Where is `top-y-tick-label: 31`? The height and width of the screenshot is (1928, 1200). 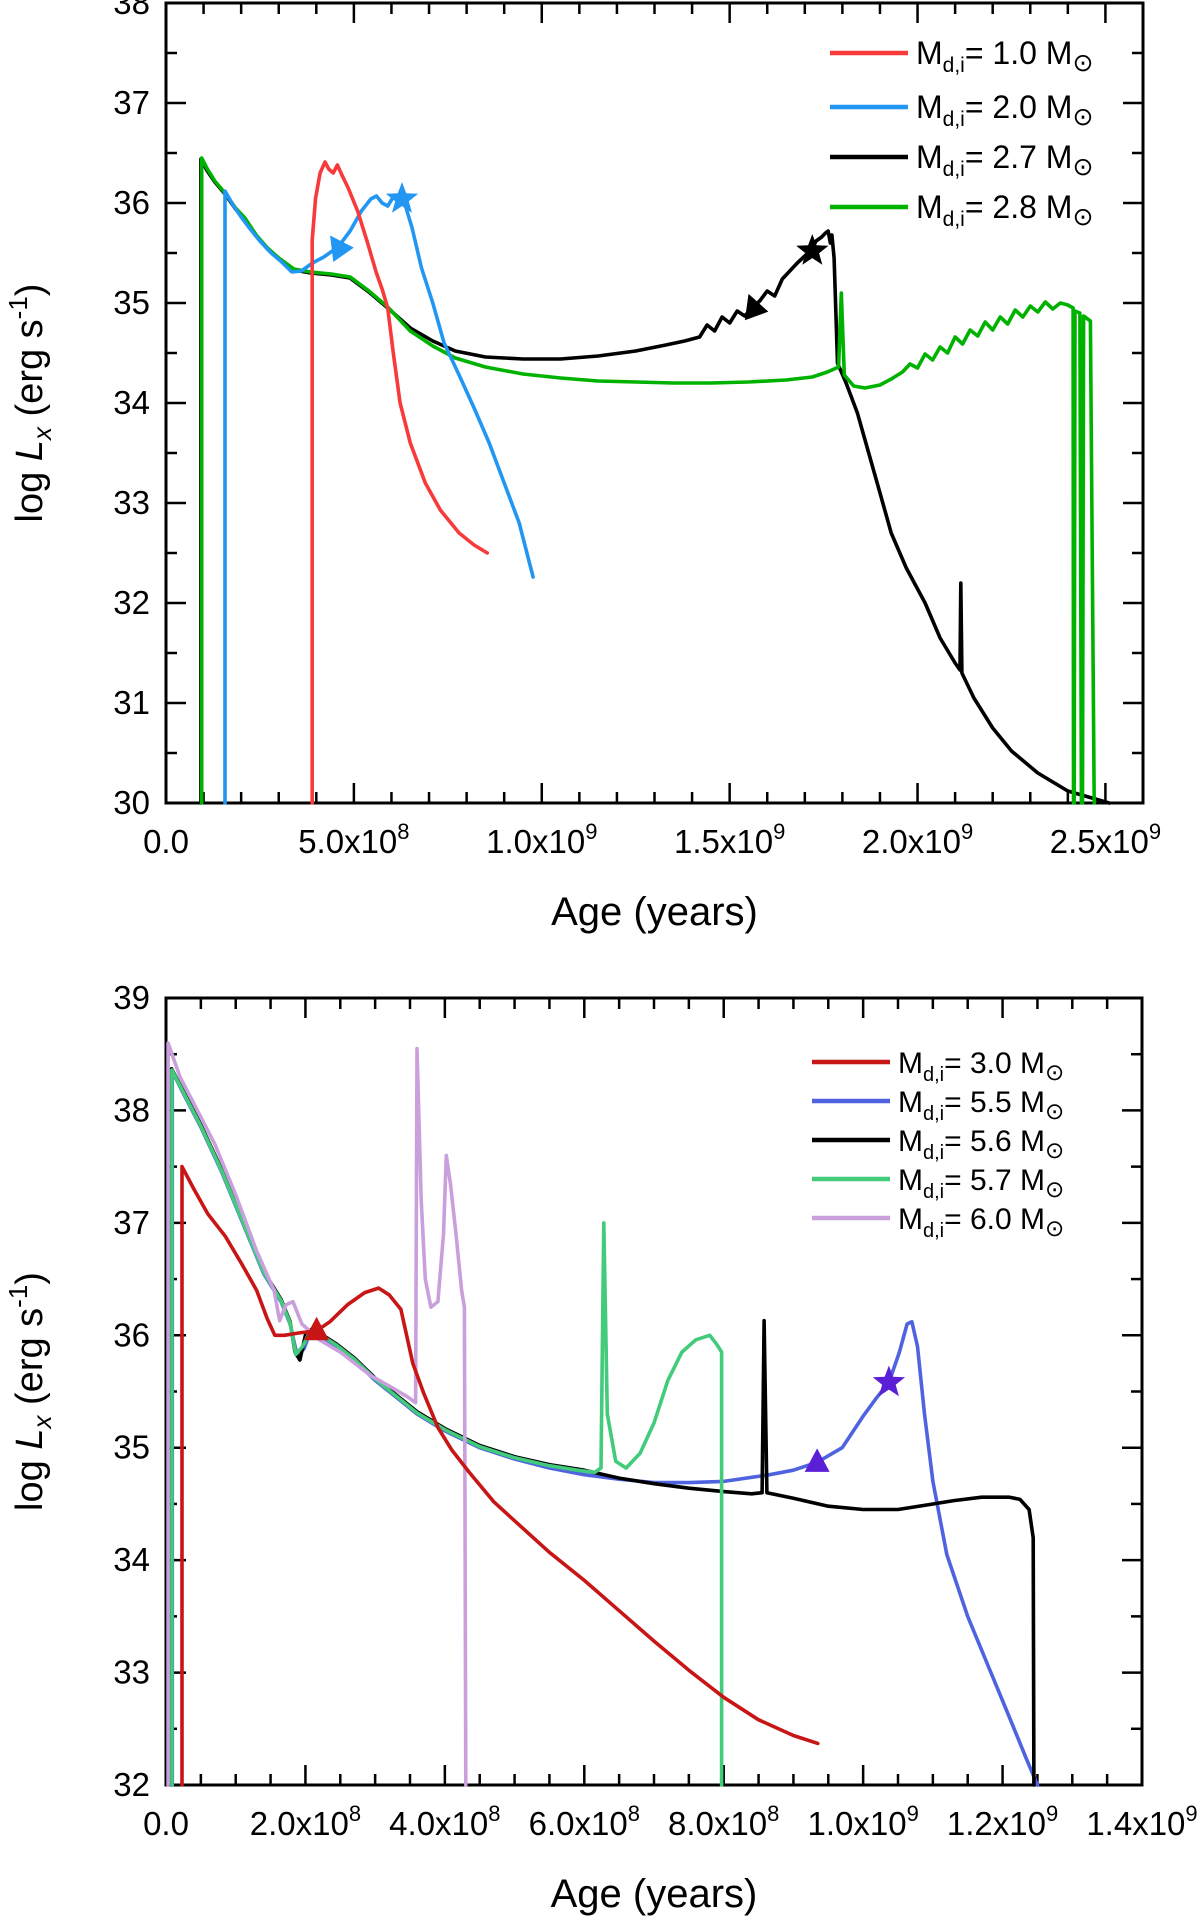 top-y-tick-label: 31 is located at coordinates (131, 702).